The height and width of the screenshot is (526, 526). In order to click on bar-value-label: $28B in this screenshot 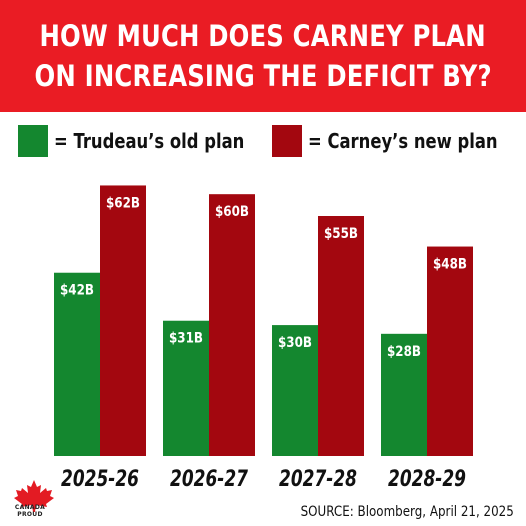, I will do `click(404, 352)`.